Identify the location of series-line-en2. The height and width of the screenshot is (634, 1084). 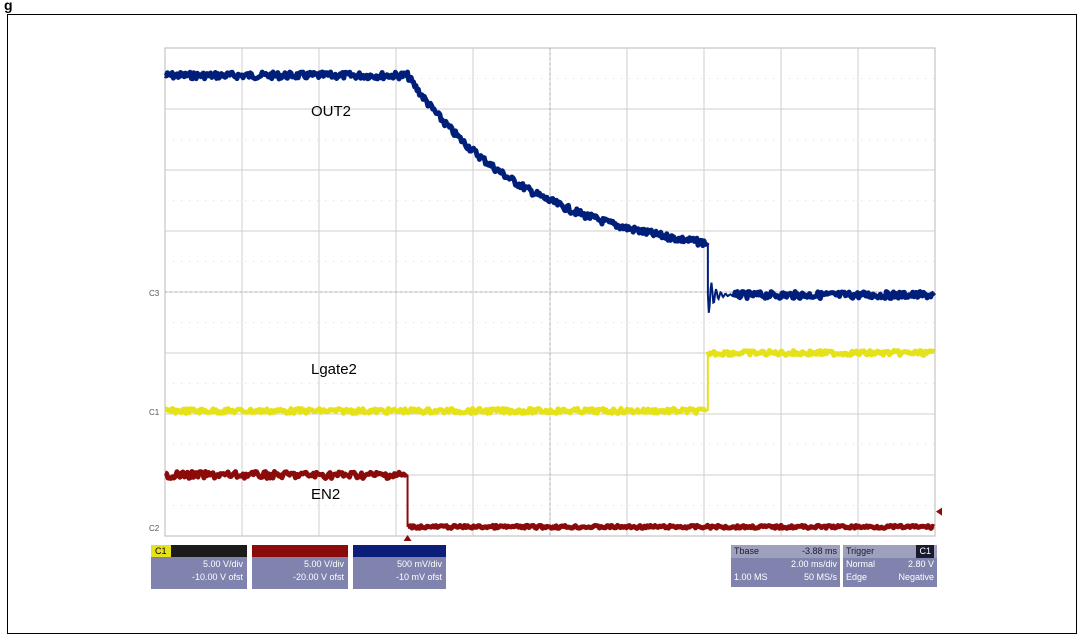
(286, 475).